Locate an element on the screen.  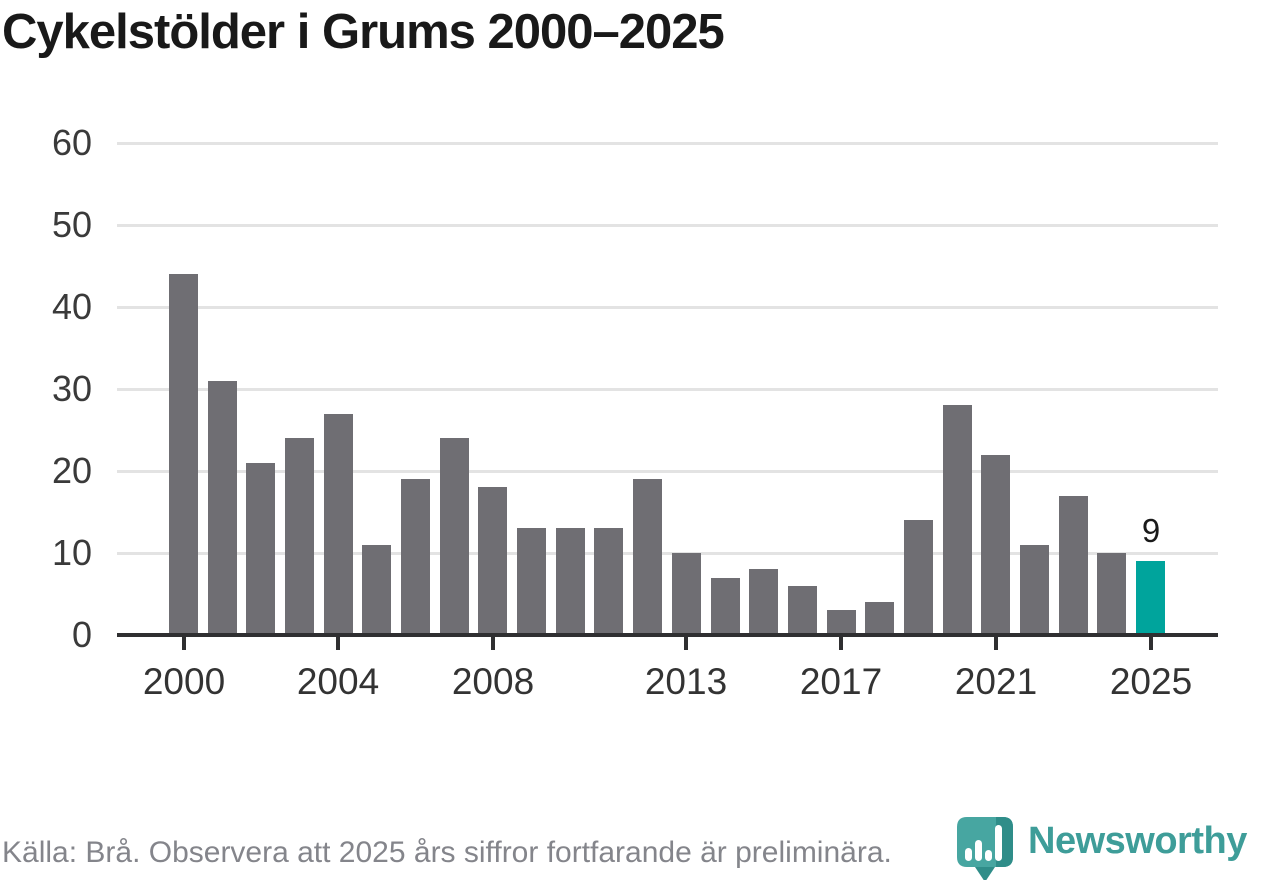
bar-2012 is located at coordinates (647, 557).